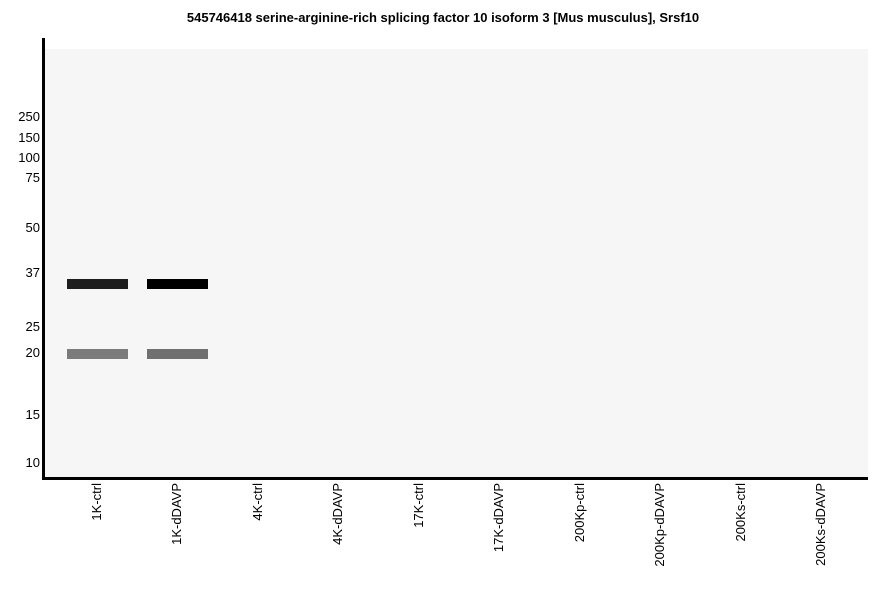 The width and height of the screenshot is (886, 595). Describe the element at coordinates (337, 514) in the screenshot. I see `lane-label-4K-dDAVP: 4K-dDAVP` at that location.